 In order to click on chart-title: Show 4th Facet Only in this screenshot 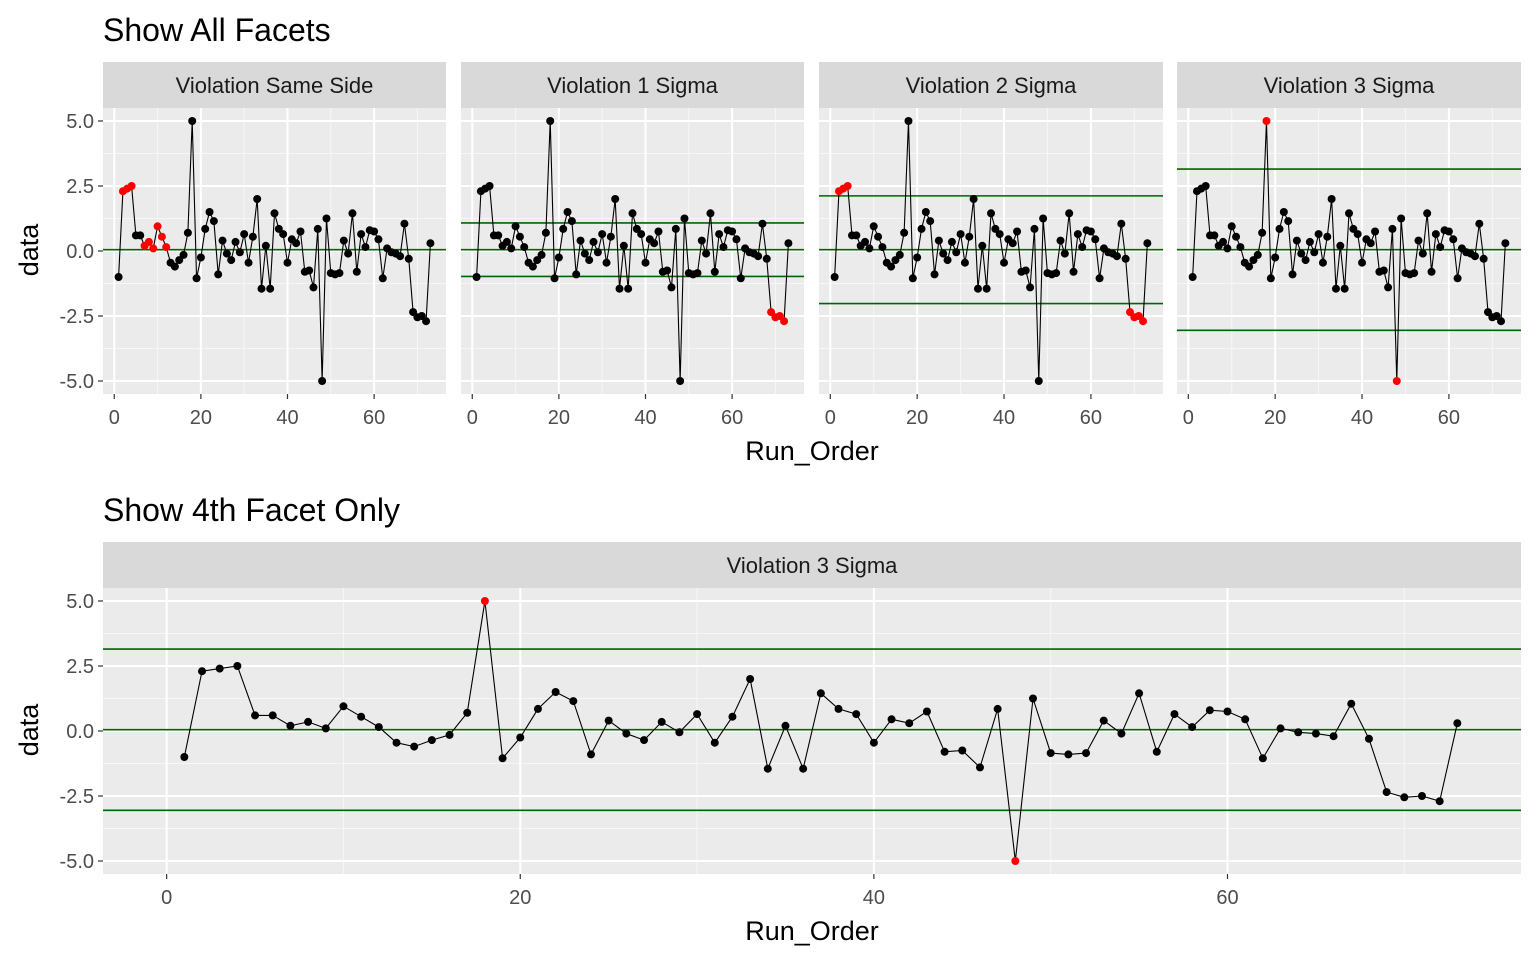, I will do `click(251, 510)`.